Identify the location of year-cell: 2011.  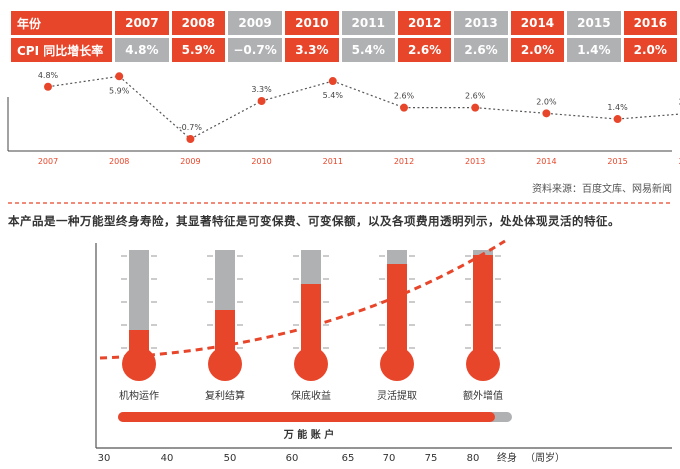
(368, 23).